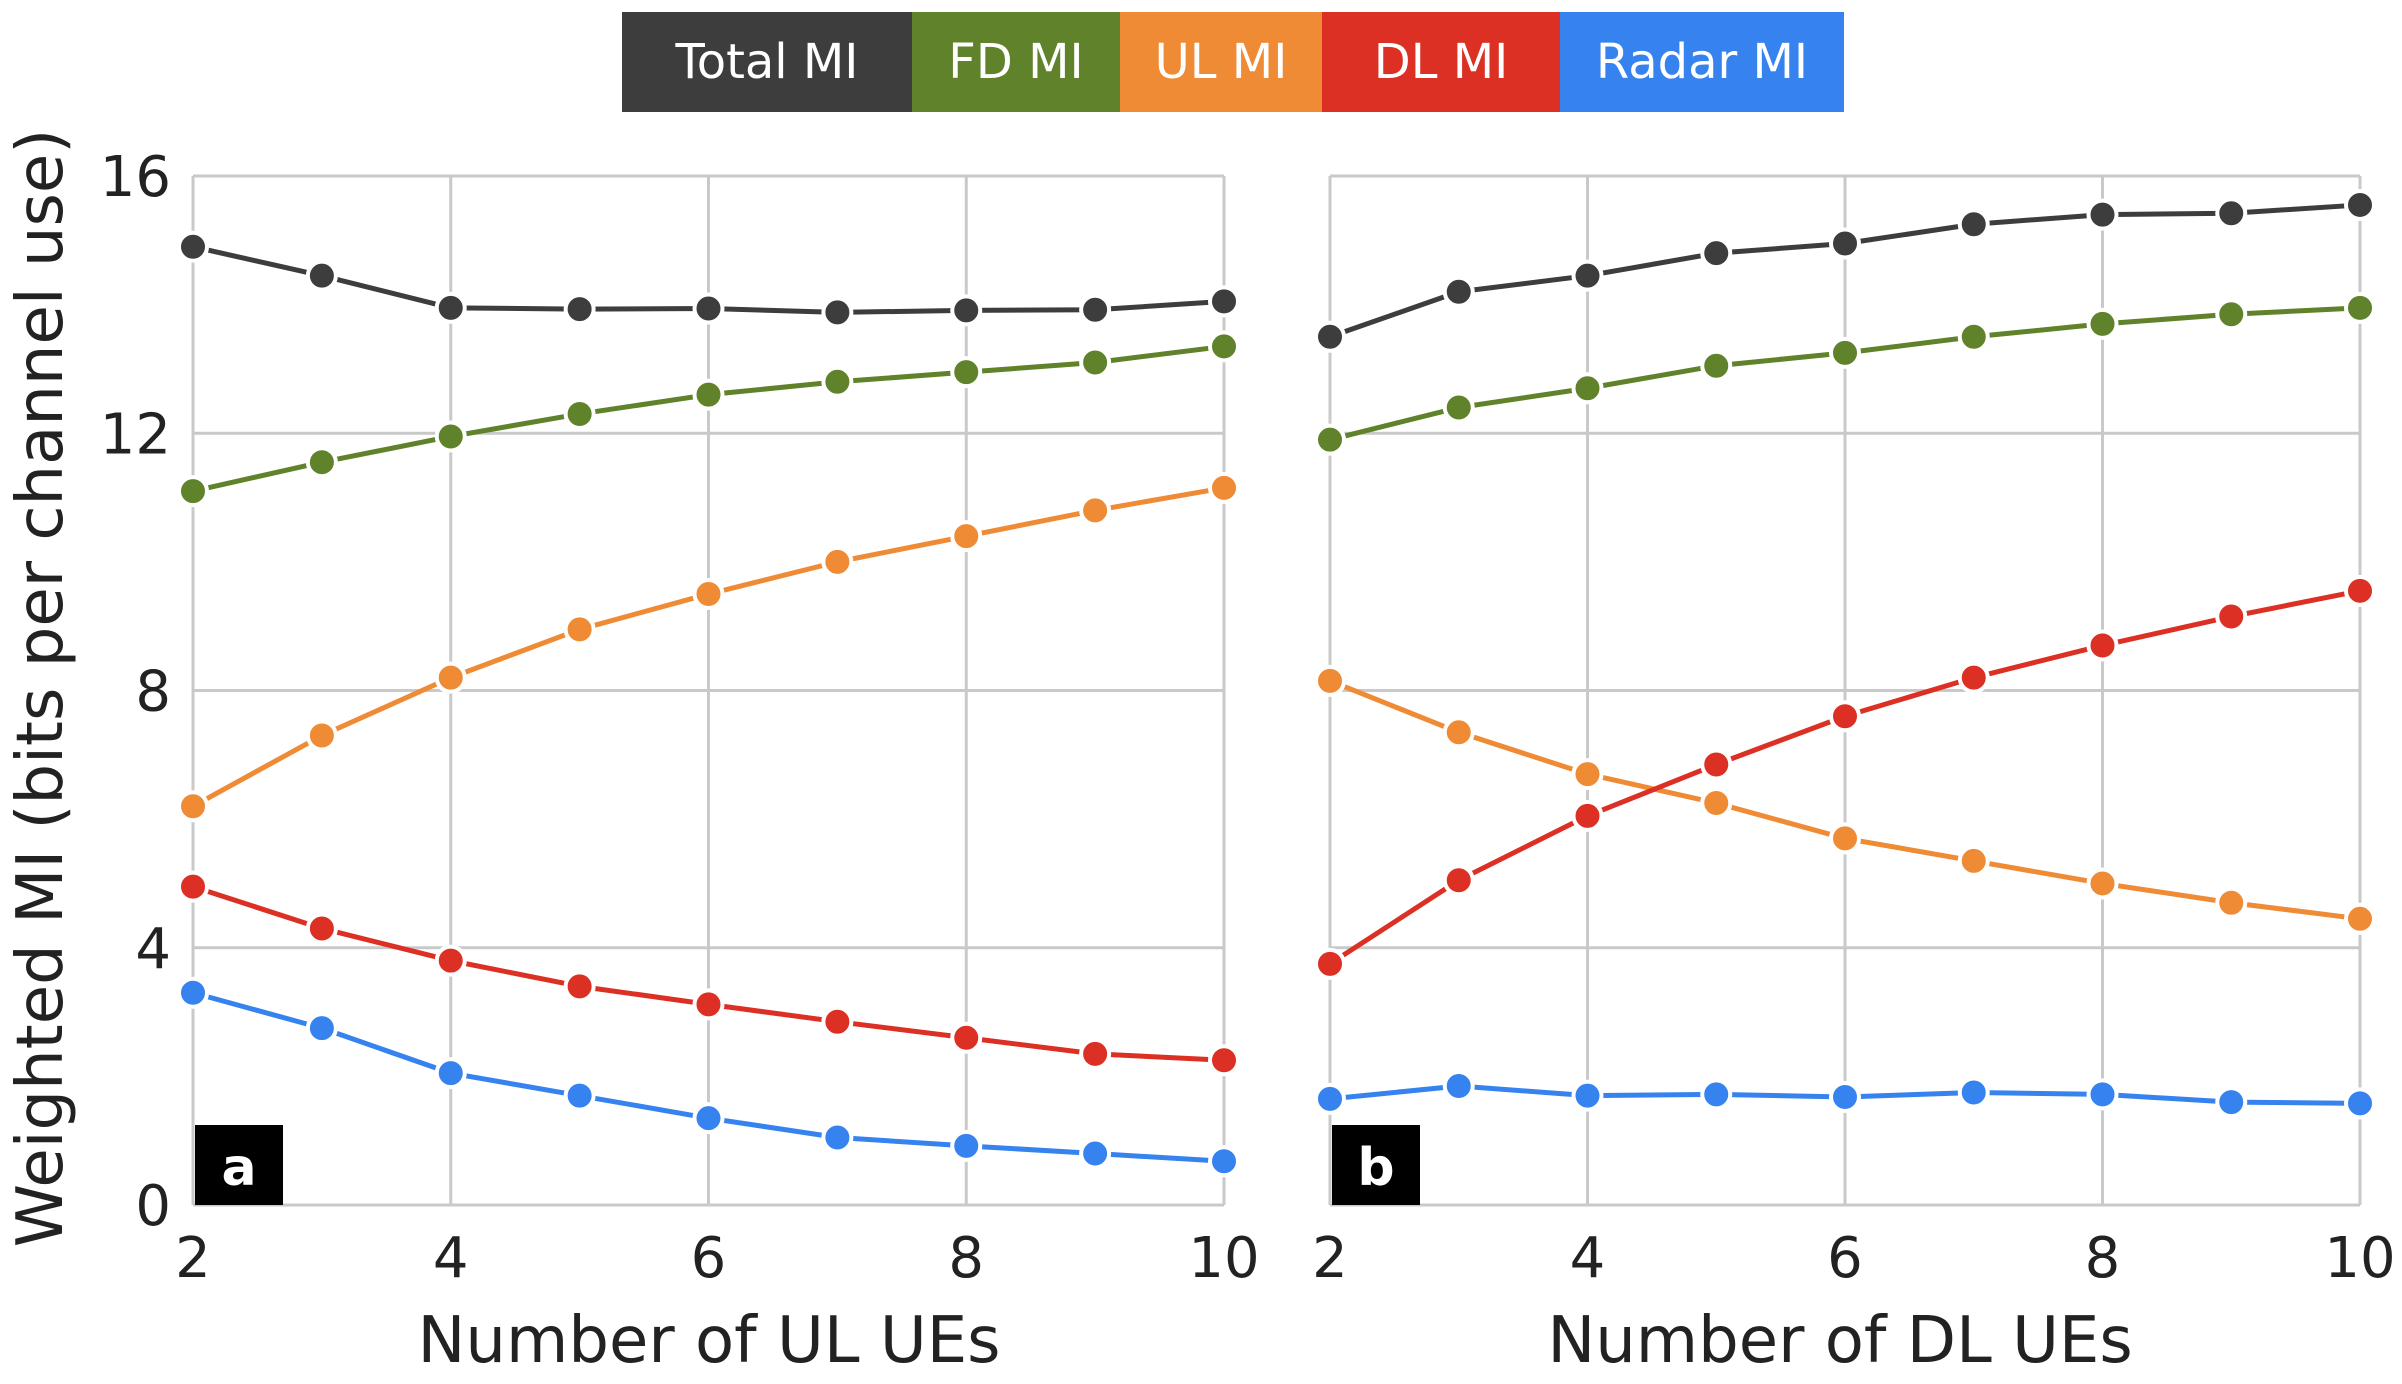  I want to click on y-tick-label: 16, so click(135, 177).